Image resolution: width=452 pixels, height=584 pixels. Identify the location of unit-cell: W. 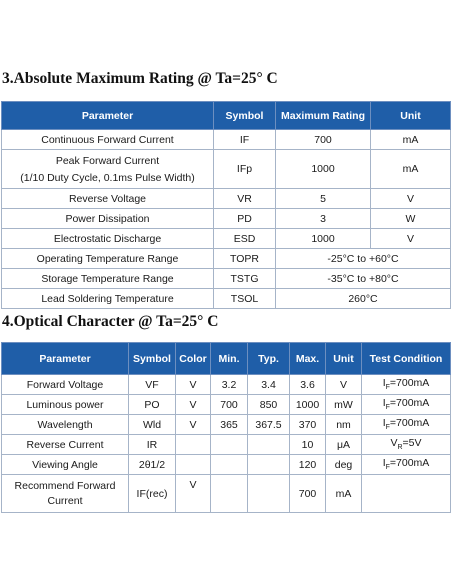
(410, 218).